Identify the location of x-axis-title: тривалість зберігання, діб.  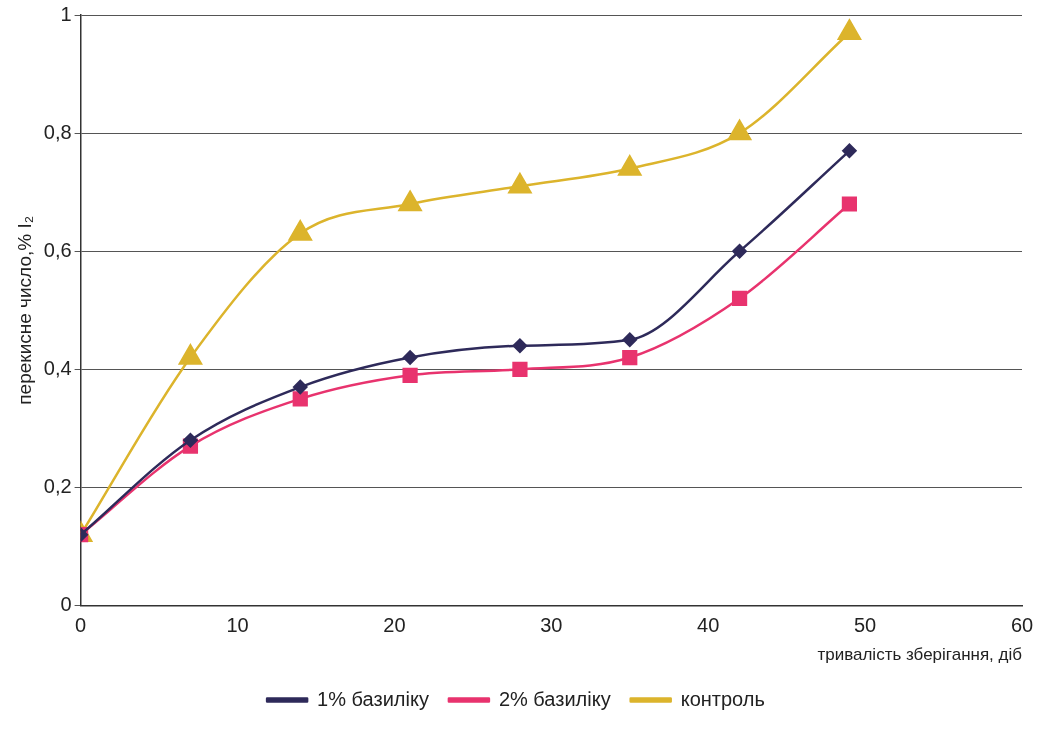
(920, 655).